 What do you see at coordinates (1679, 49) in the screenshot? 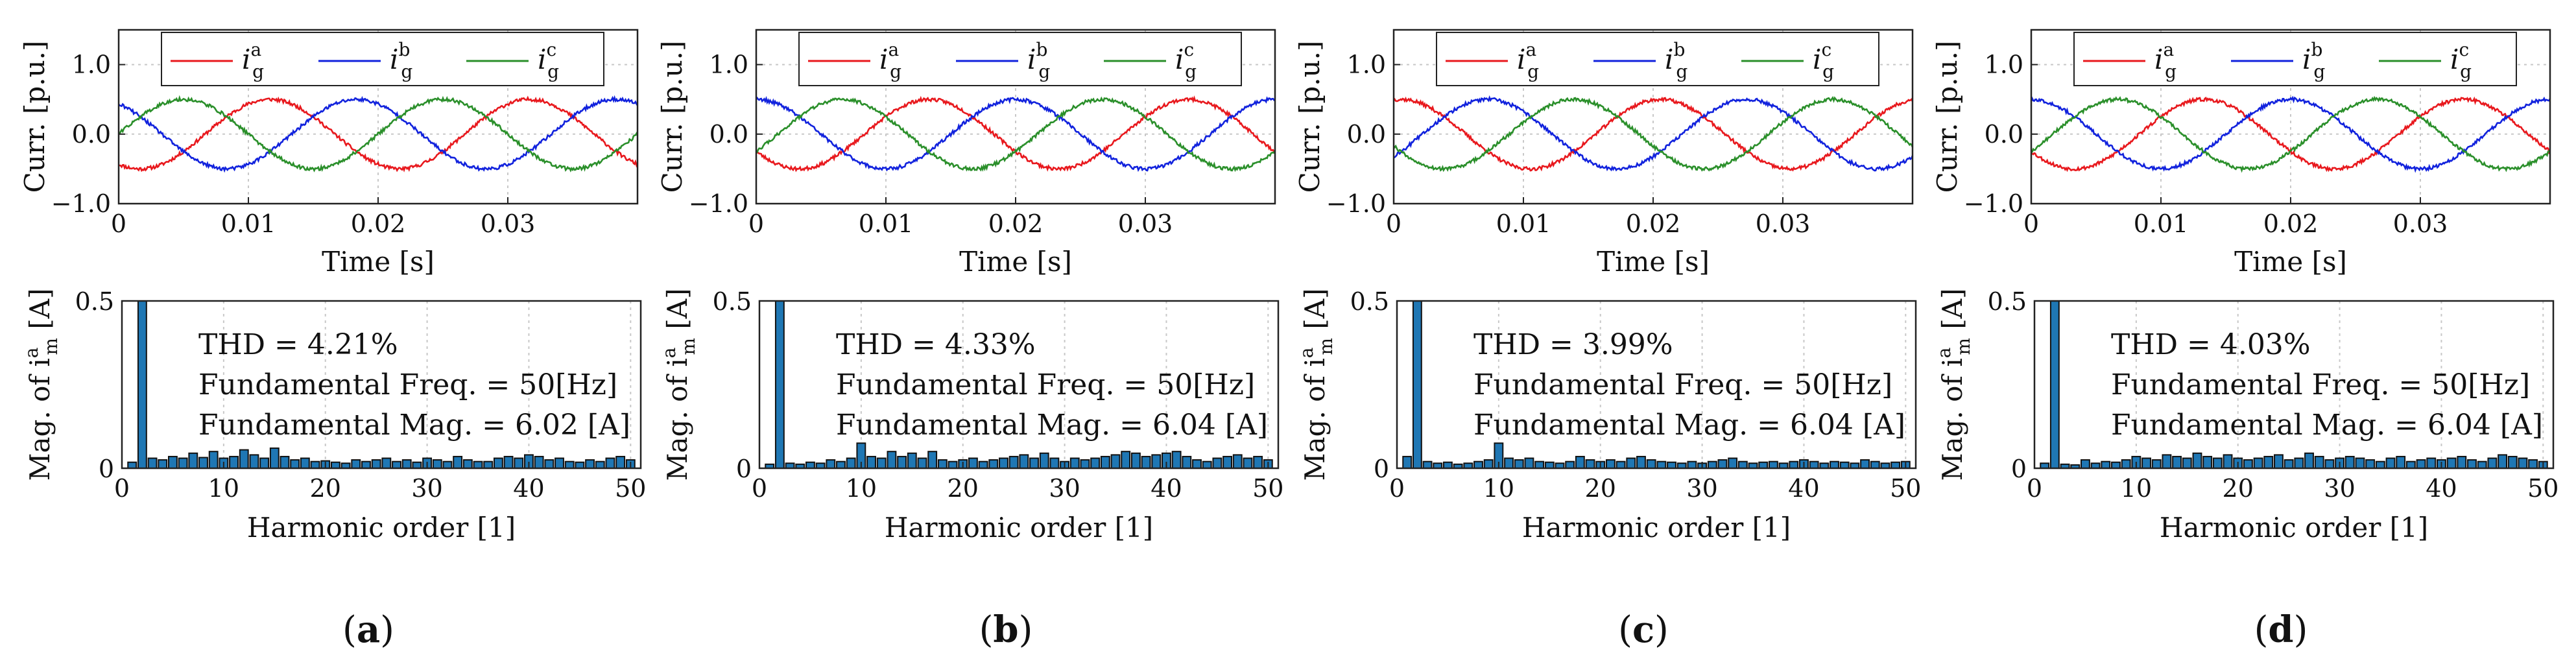
I see `legend-superscript: b` at bounding box center [1679, 49].